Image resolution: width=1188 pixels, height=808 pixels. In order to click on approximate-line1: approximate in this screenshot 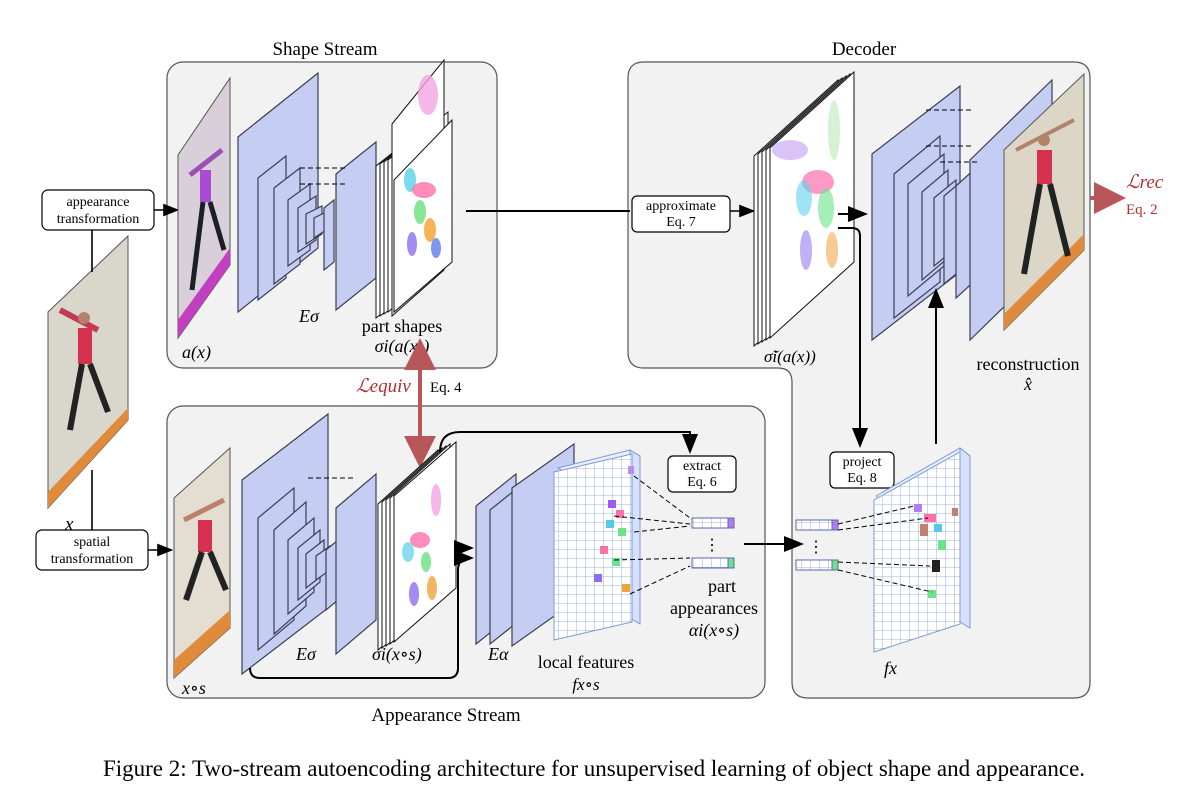, I will do `click(681, 206)`.